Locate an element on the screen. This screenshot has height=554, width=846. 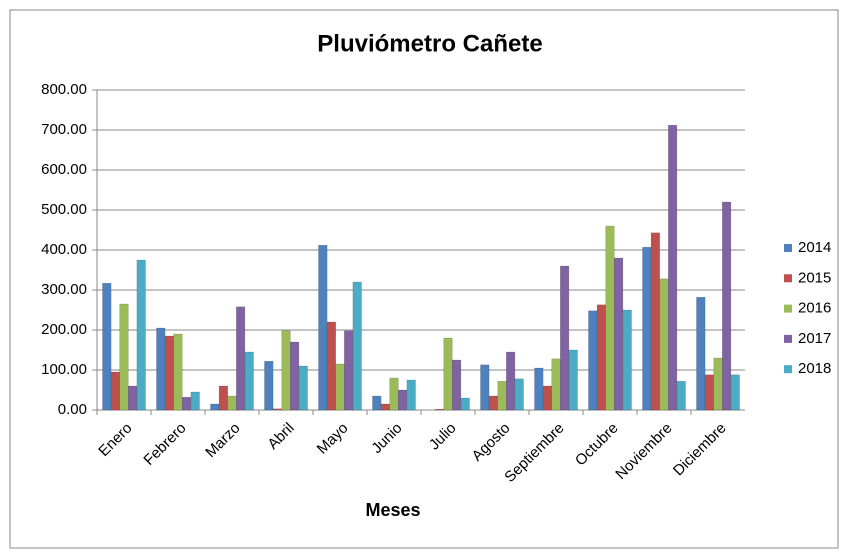
y-tick-label: 800.00 is located at coordinates (64, 89).